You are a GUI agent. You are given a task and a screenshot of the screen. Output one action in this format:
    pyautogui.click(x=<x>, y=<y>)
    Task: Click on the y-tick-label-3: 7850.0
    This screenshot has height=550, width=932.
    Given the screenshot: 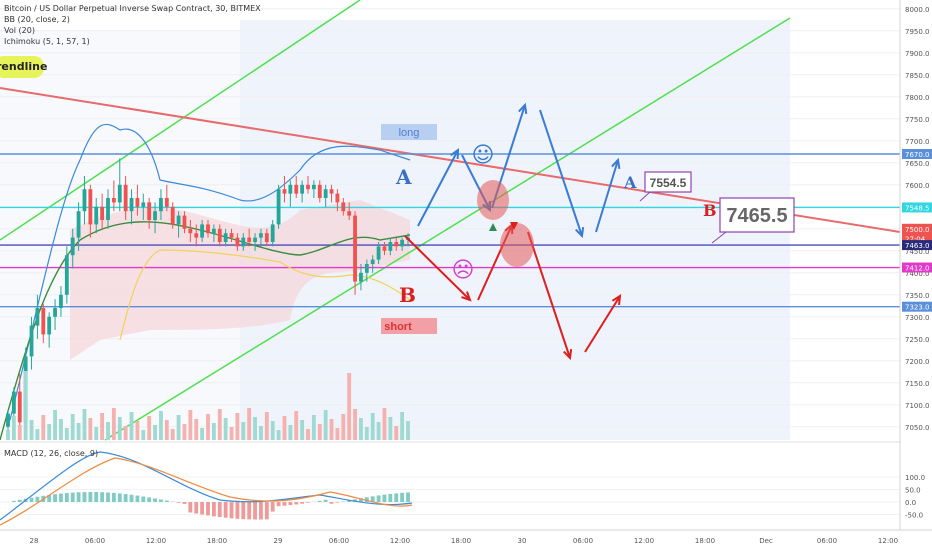 What is the action you would take?
    pyautogui.click(x=917, y=76)
    